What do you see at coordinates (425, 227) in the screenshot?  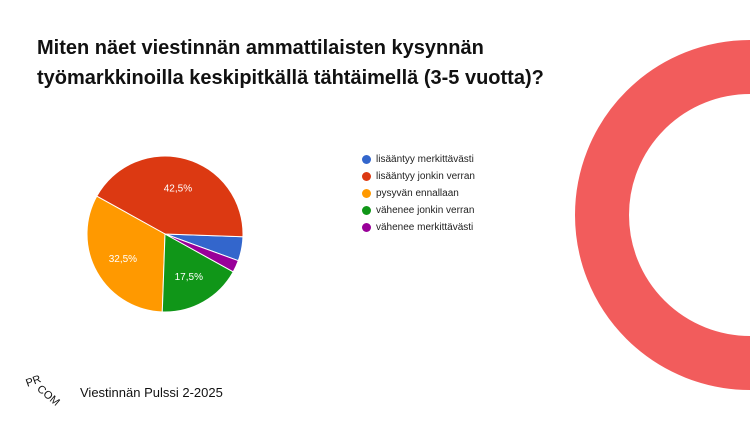 I see `legend-label-5: vähenee merkittävästi` at bounding box center [425, 227].